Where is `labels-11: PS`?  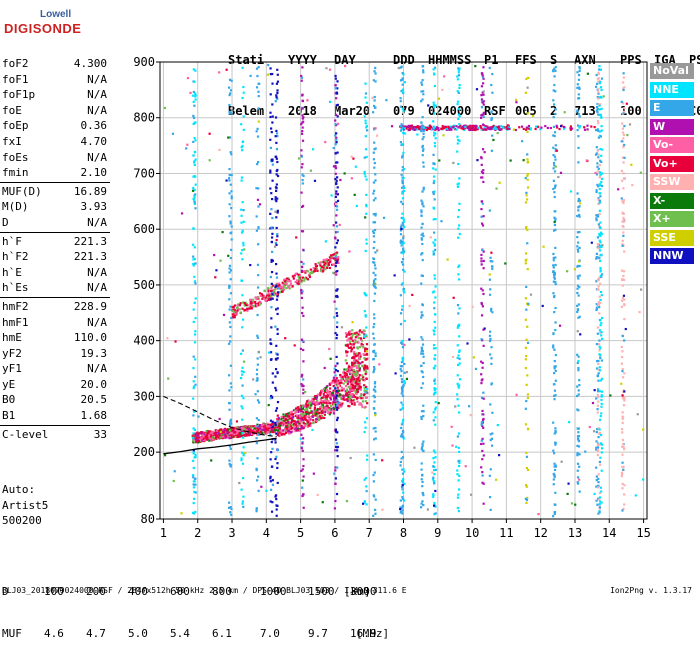
labels-11: PS is located at coordinates (694, 60).